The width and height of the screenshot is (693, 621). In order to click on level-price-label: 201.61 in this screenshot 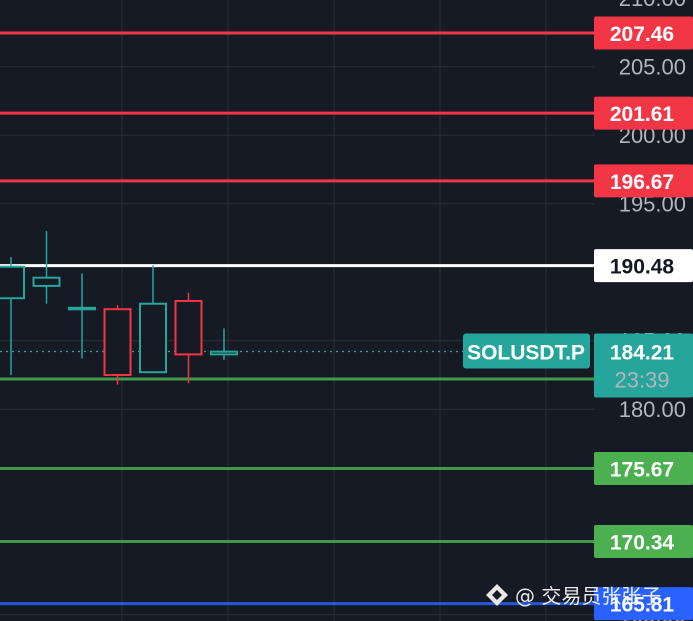, I will do `click(642, 114)`.